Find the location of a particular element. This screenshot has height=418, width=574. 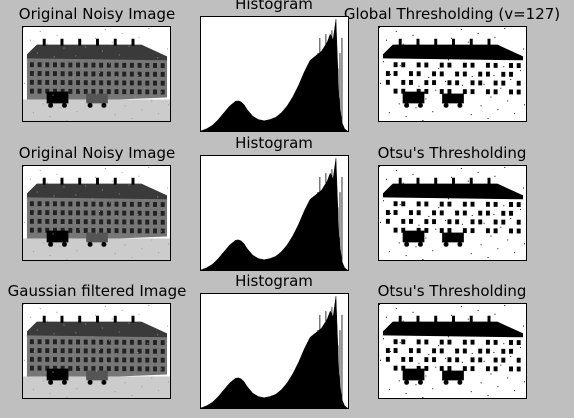

threshold-title-1: Global Thresholding (v=127) is located at coordinates (452, 14).